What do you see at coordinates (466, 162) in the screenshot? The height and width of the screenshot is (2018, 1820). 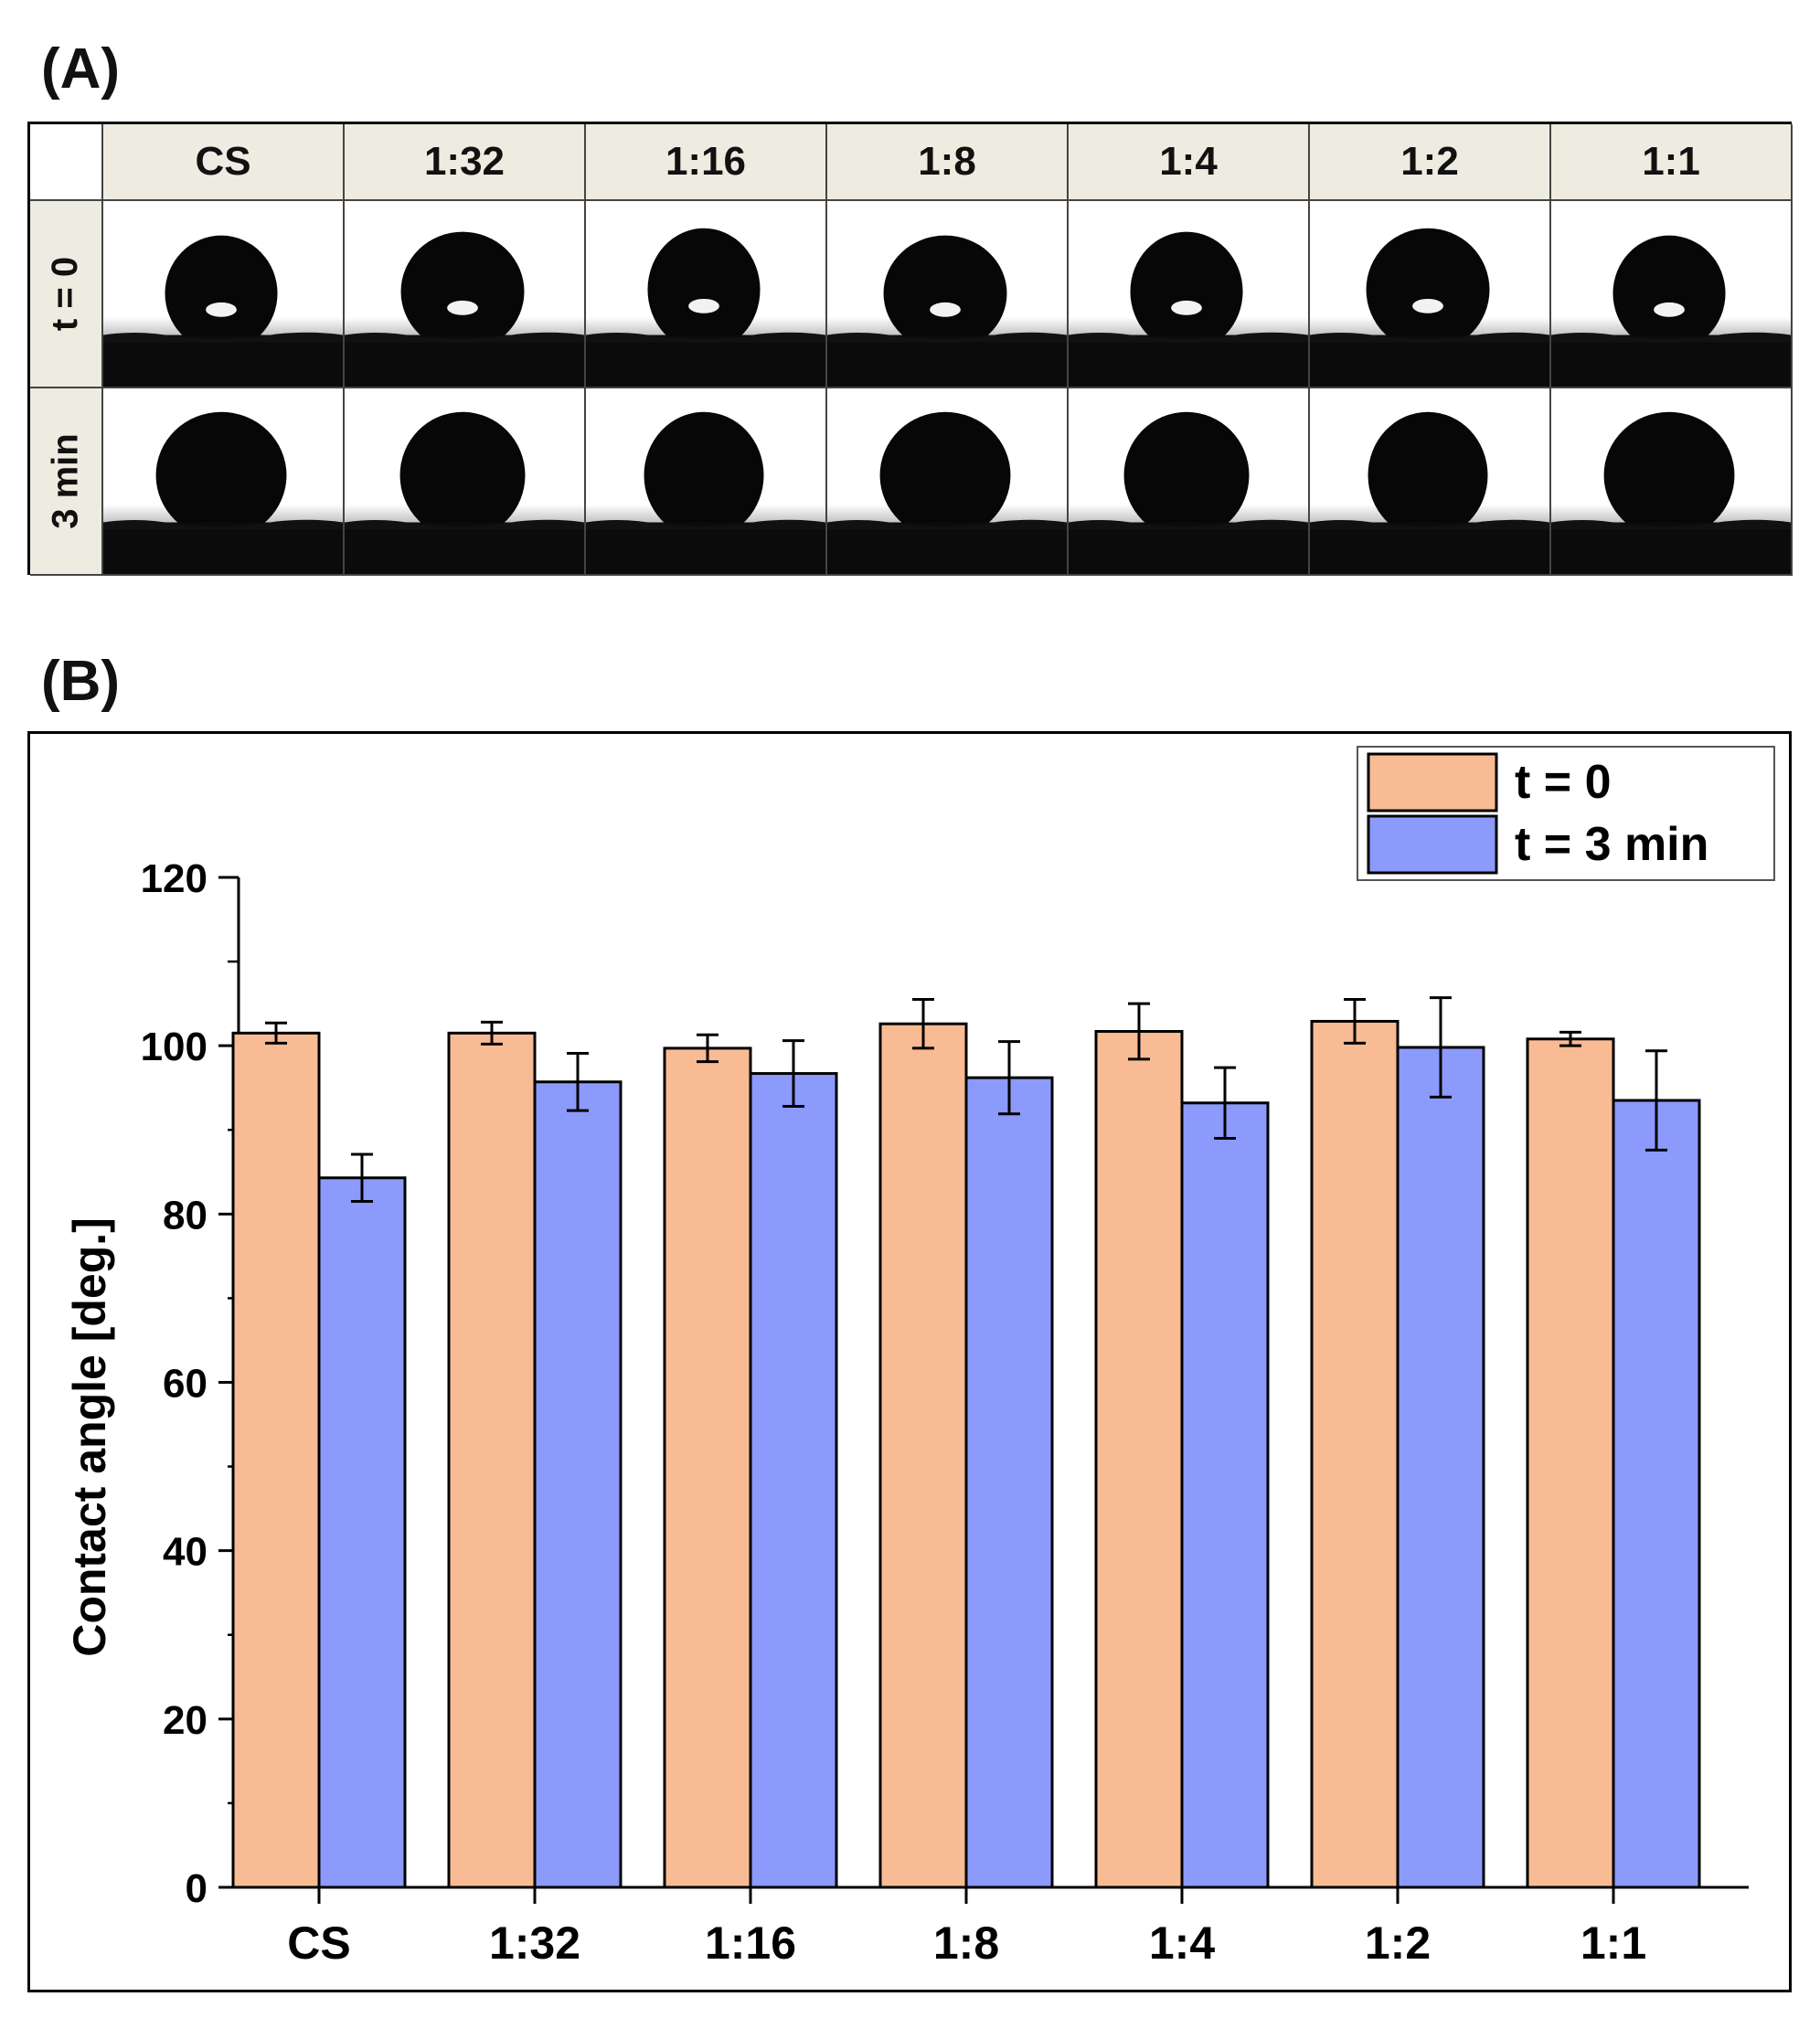 I see `column-header: 1:32` at bounding box center [466, 162].